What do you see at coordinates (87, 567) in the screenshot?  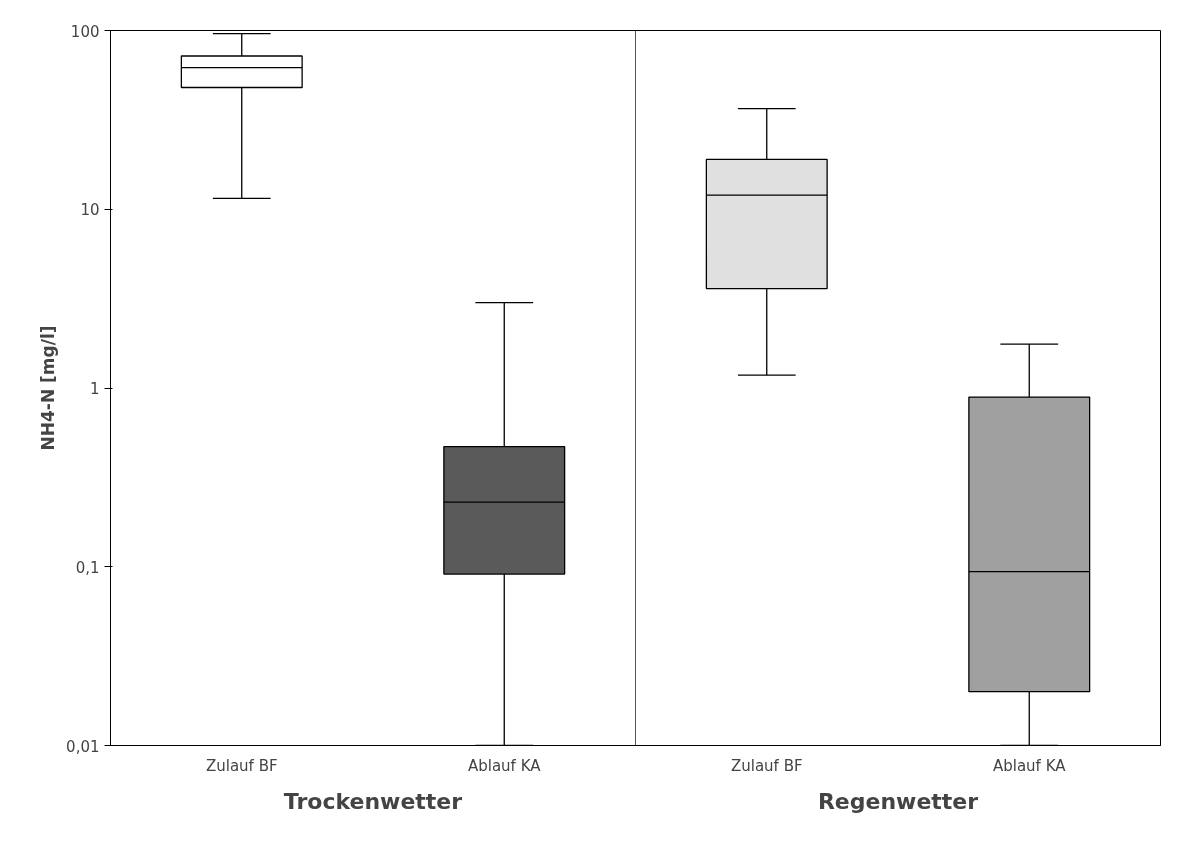 I see `y-tick-label: 0,1` at bounding box center [87, 567].